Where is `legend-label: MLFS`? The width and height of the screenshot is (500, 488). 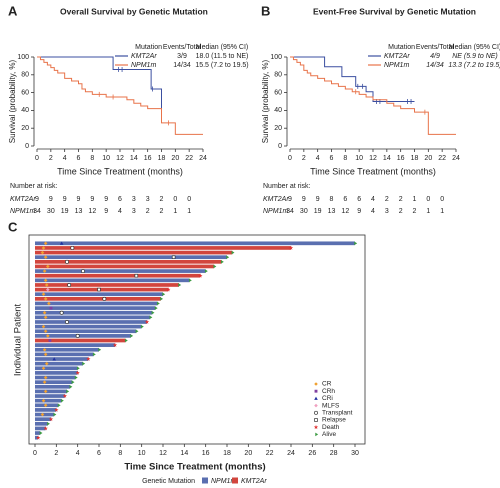
legend-label: MLFS is located at coordinates (331, 405).